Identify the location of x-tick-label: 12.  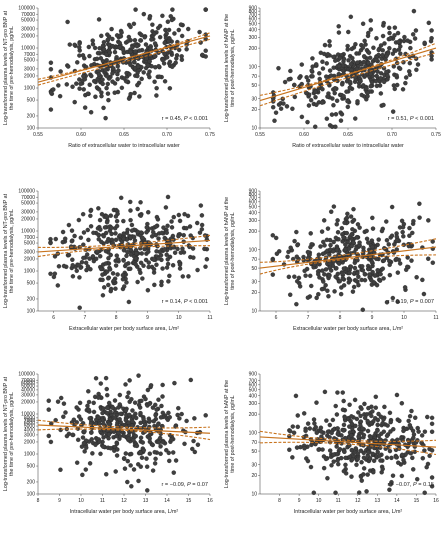
(358, 501).